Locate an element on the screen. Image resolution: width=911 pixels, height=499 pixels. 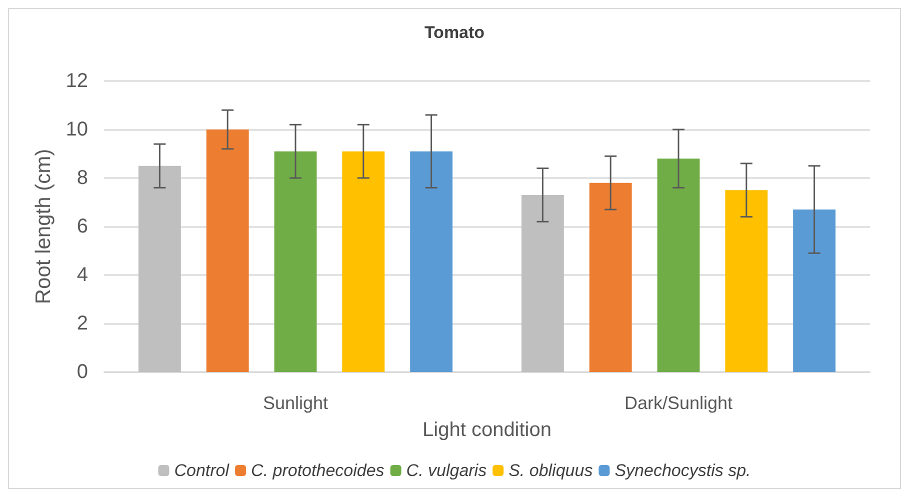
legend-label: C. vulgaris is located at coordinates (447, 470).